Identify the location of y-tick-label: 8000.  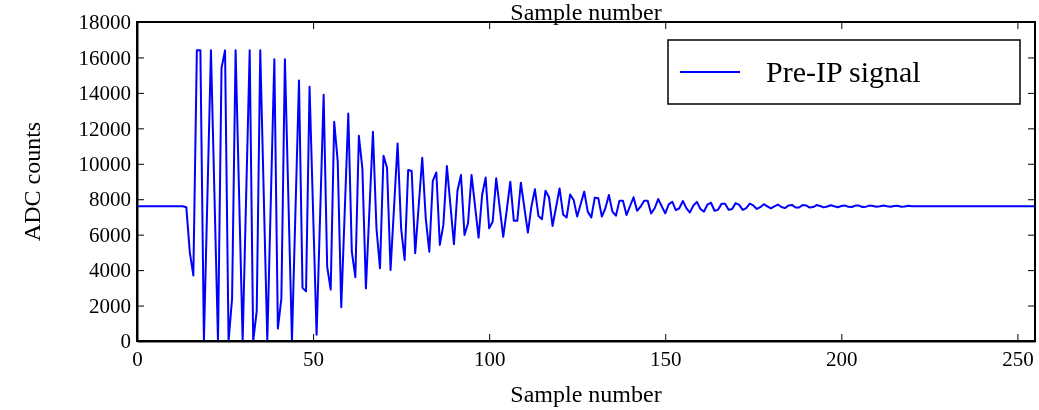
(110, 199).